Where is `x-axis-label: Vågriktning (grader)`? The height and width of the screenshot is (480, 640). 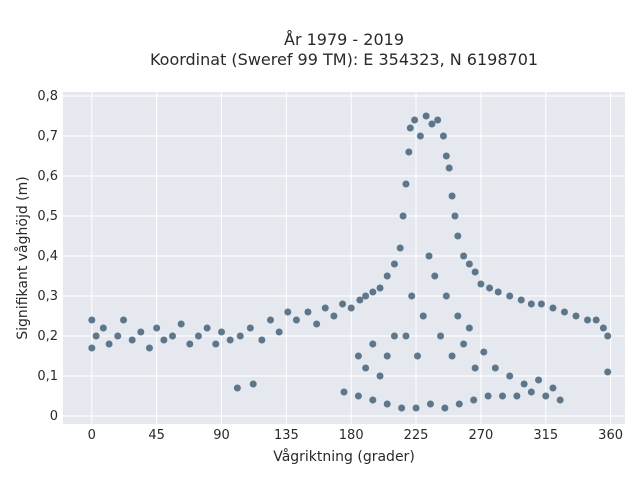
x-axis-label: Vågriktning (grader) is located at coordinates (344, 456).